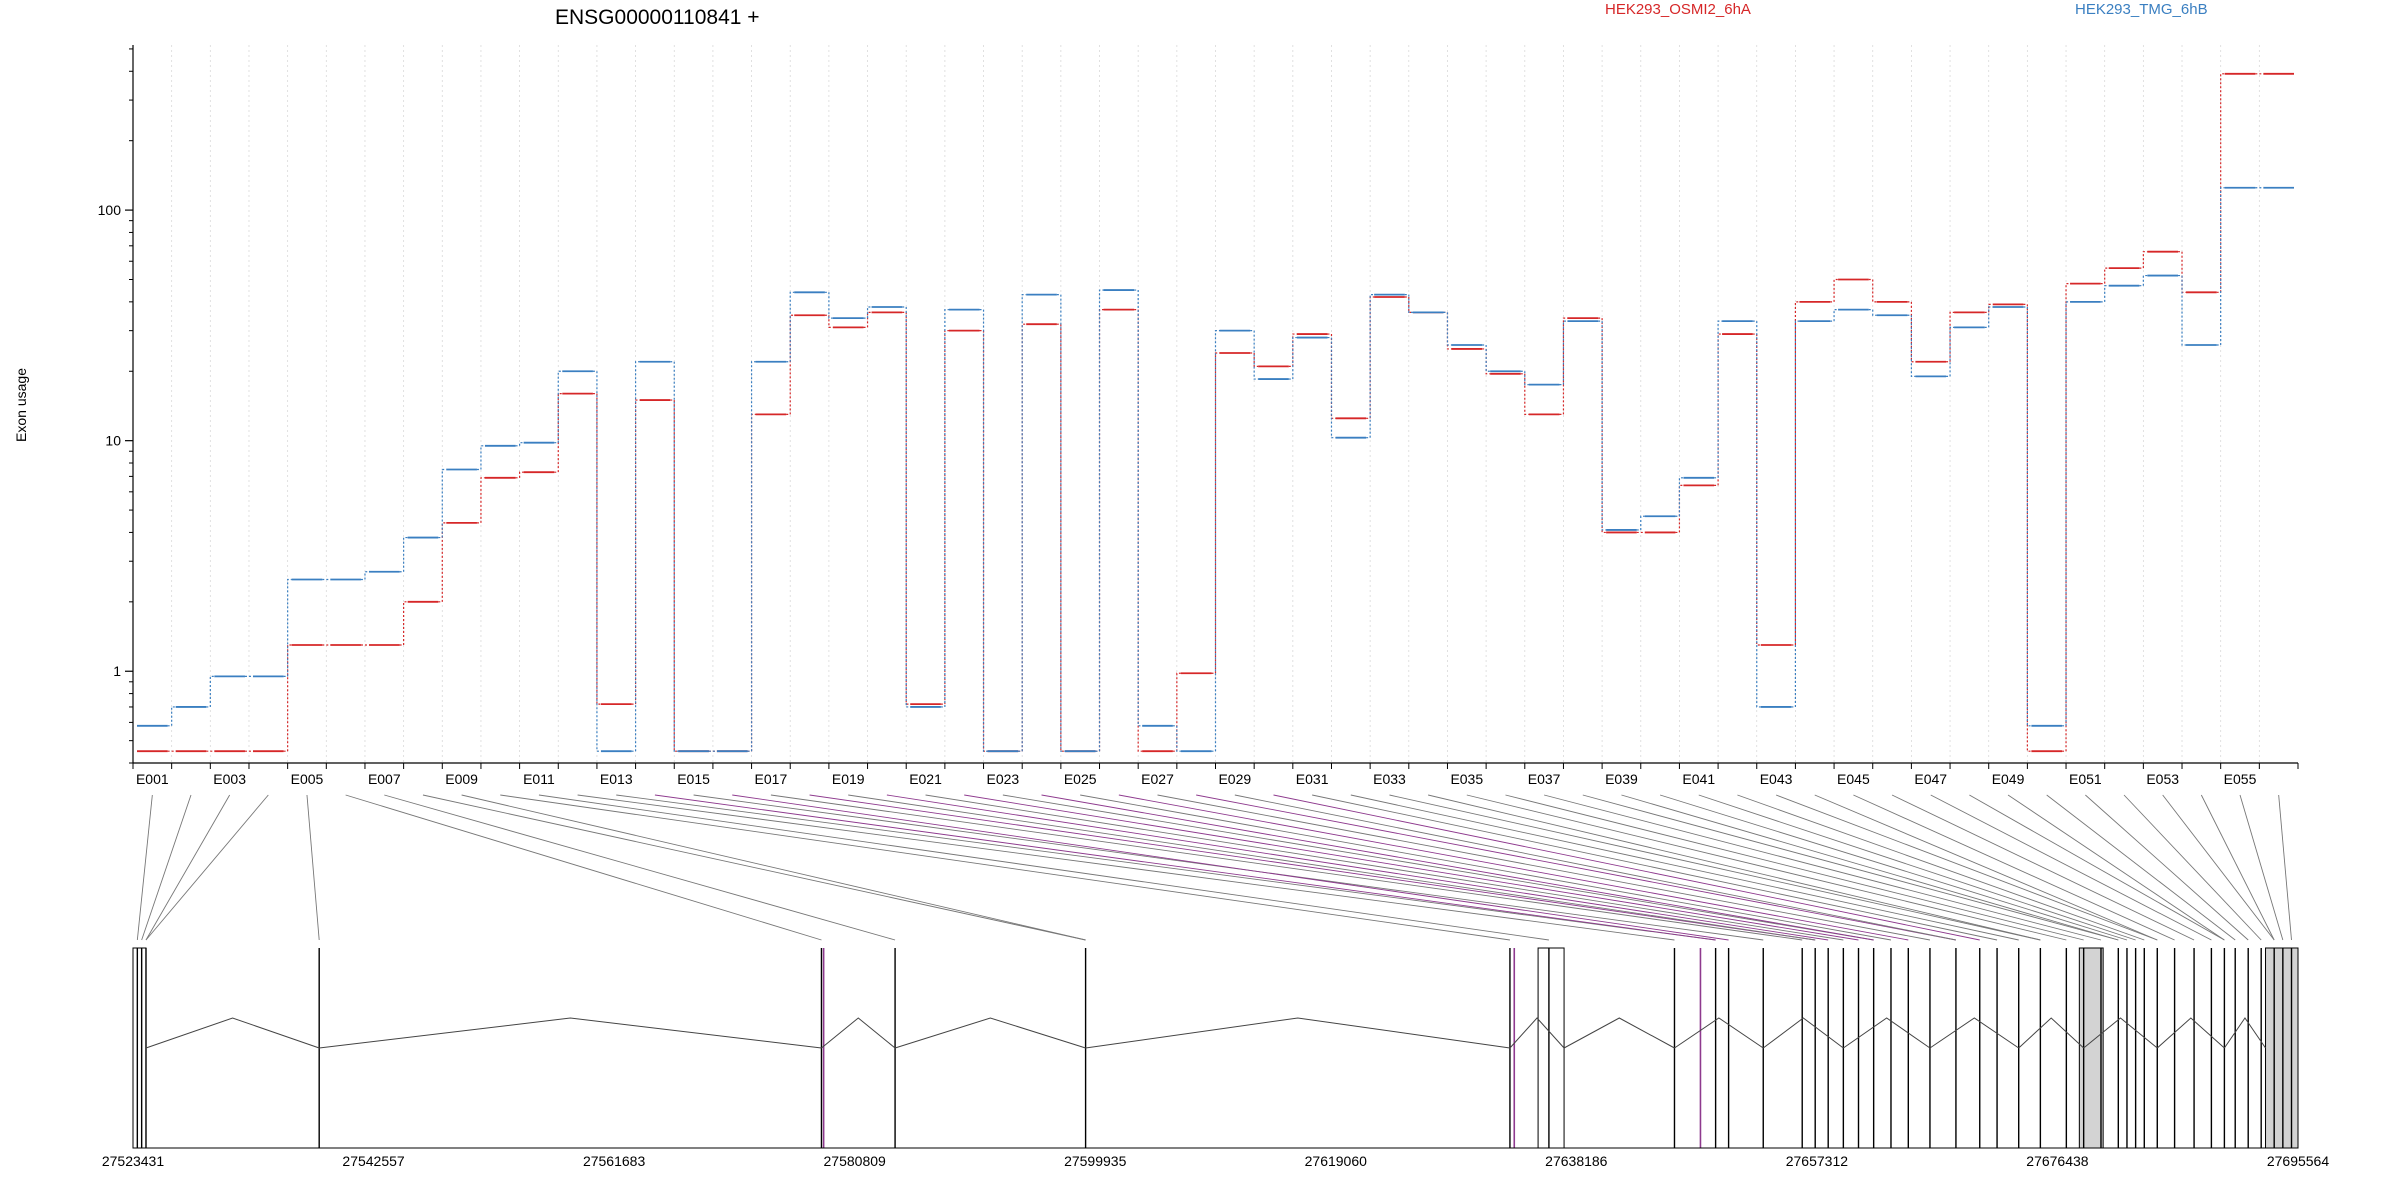 This screenshot has height=1200, width=2400. Describe the element at coordinates (693, 779) in the screenshot. I see `x-tick-label: E015` at that location.